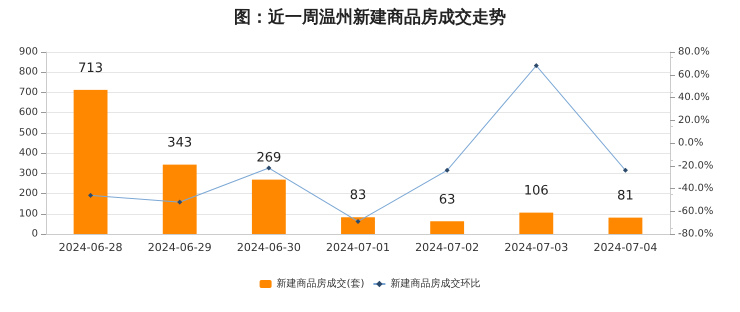  I want to click on y-tick-label: 600, so click(28, 112).